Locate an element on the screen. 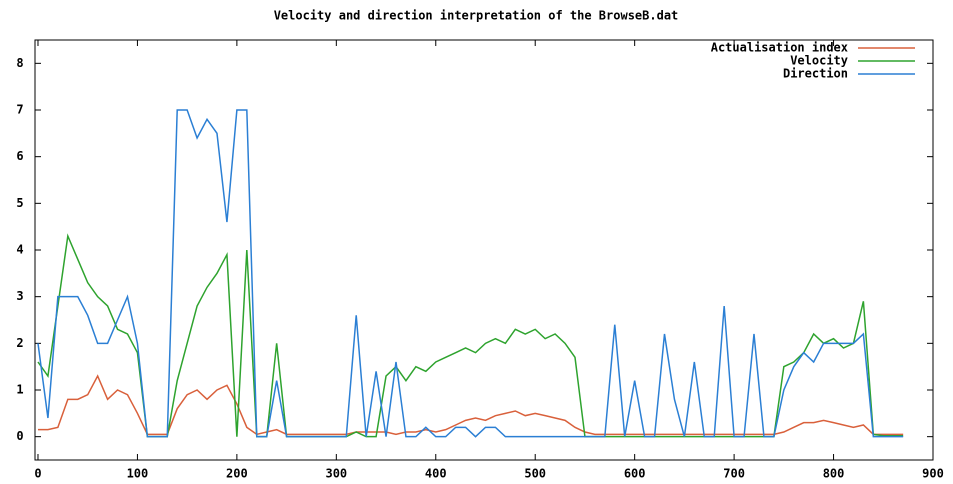  y-tick-label: 8 is located at coordinates (19, 63).